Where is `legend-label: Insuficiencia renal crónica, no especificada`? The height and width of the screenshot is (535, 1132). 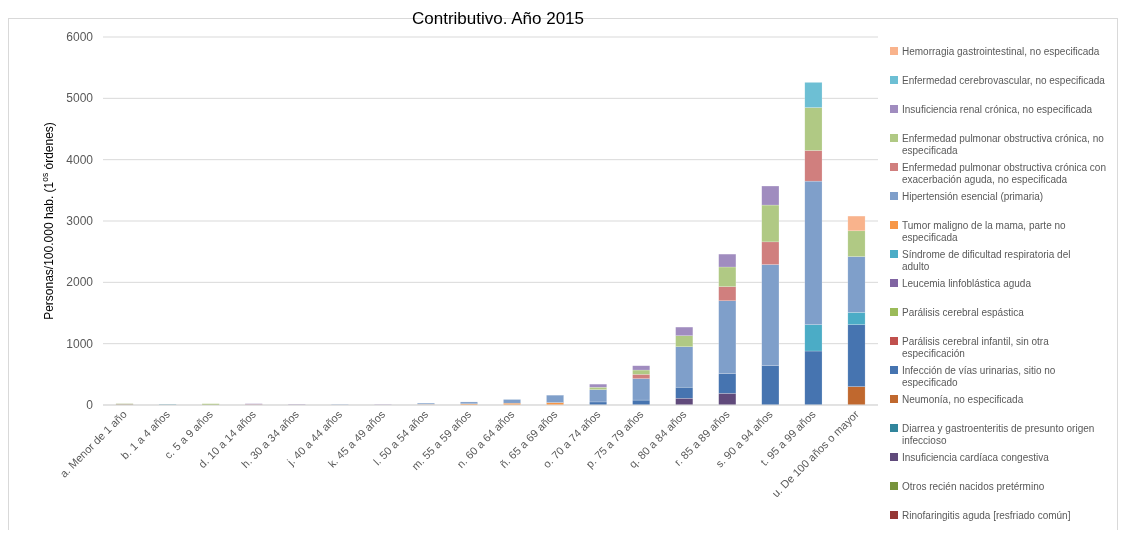 legend-label: Insuficiencia renal crónica, no especificada is located at coordinates (997, 109).